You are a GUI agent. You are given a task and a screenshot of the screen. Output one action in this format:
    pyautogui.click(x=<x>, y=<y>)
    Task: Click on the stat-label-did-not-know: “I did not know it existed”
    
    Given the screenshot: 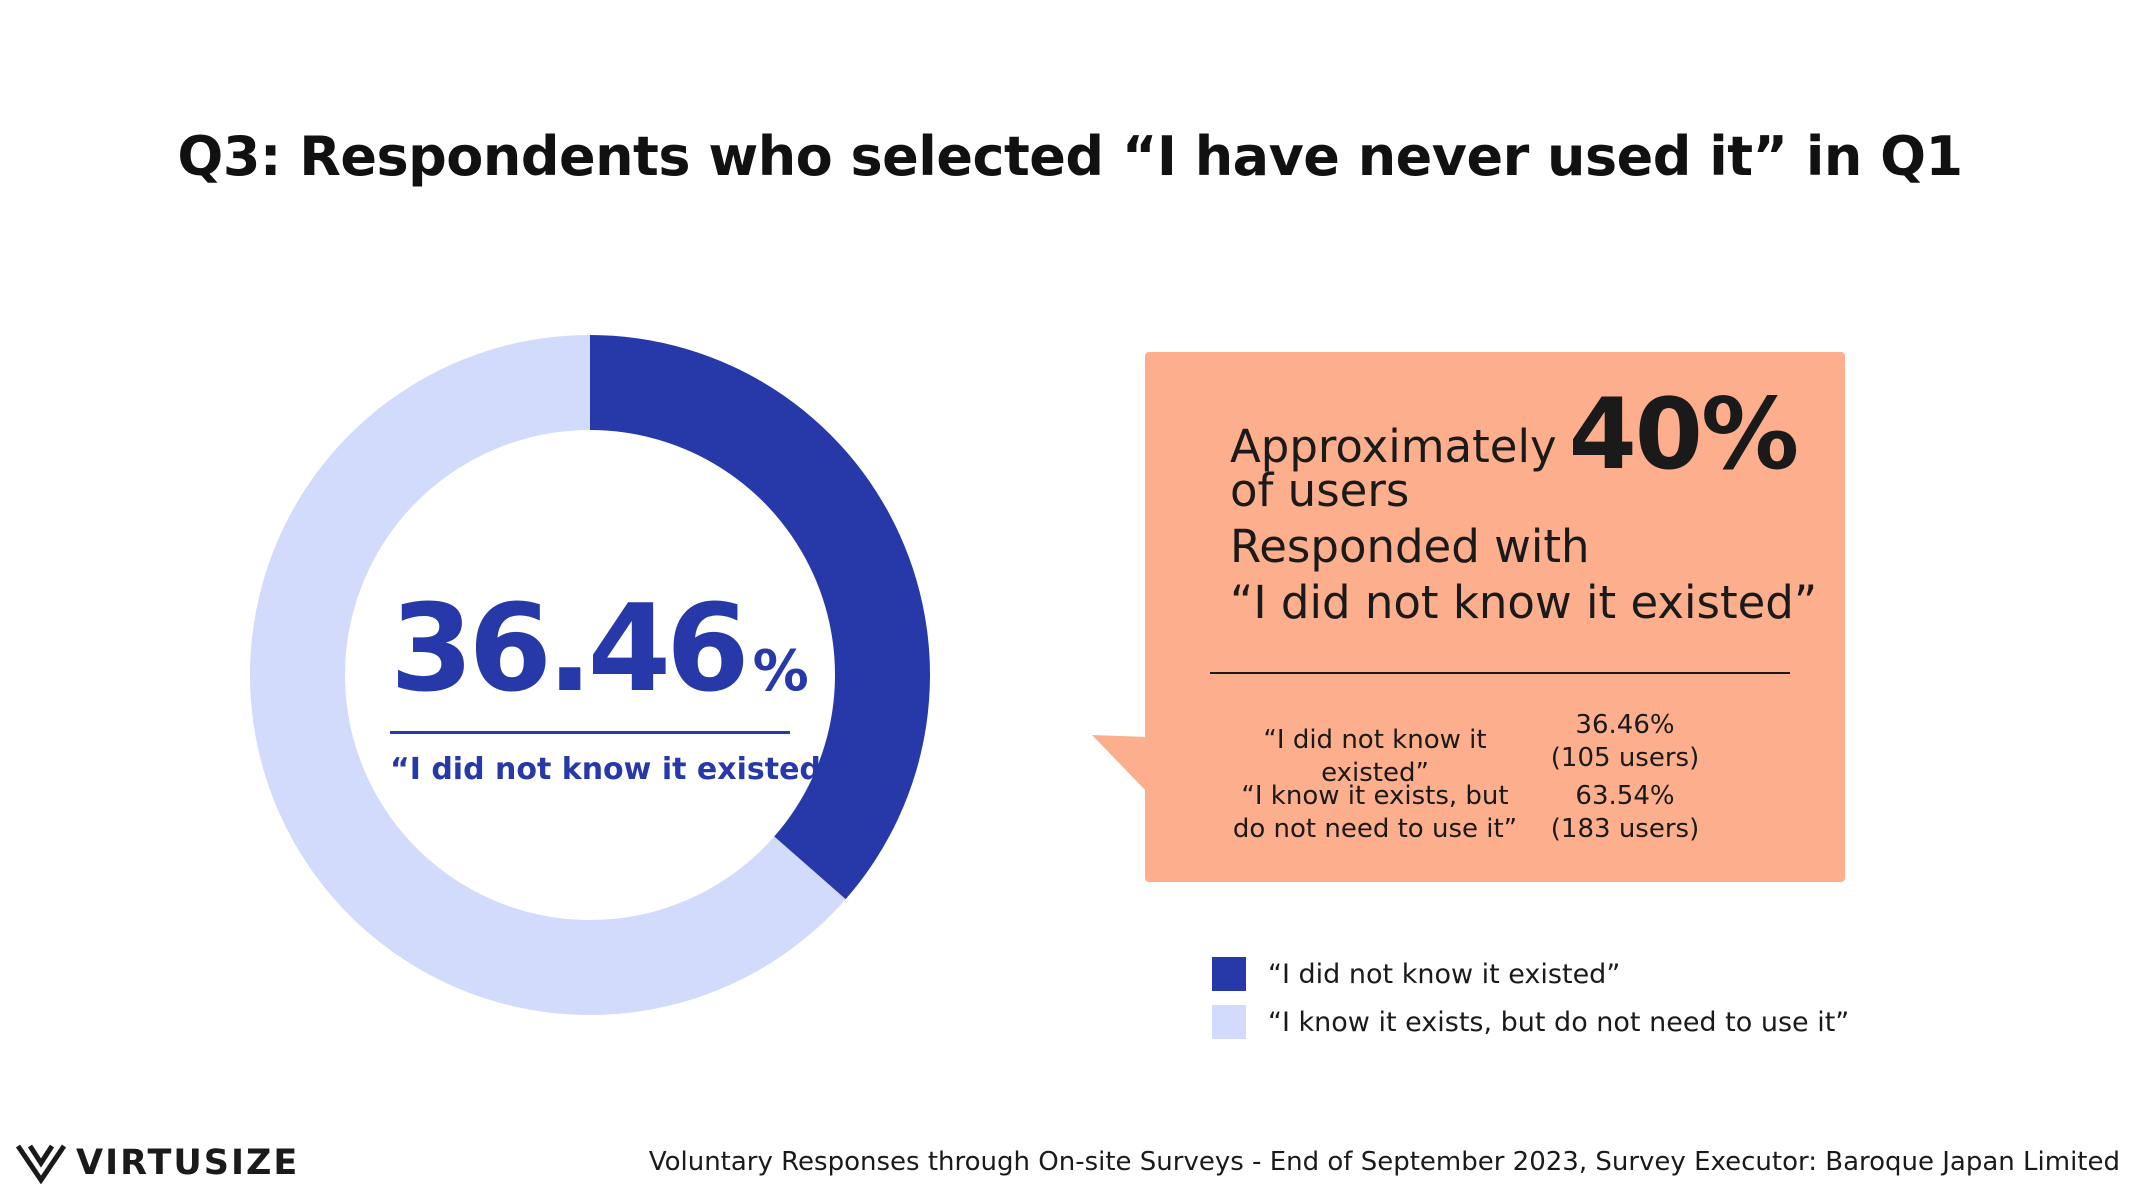 What is the action you would take?
    pyautogui.click(x=1375, y=756)
    